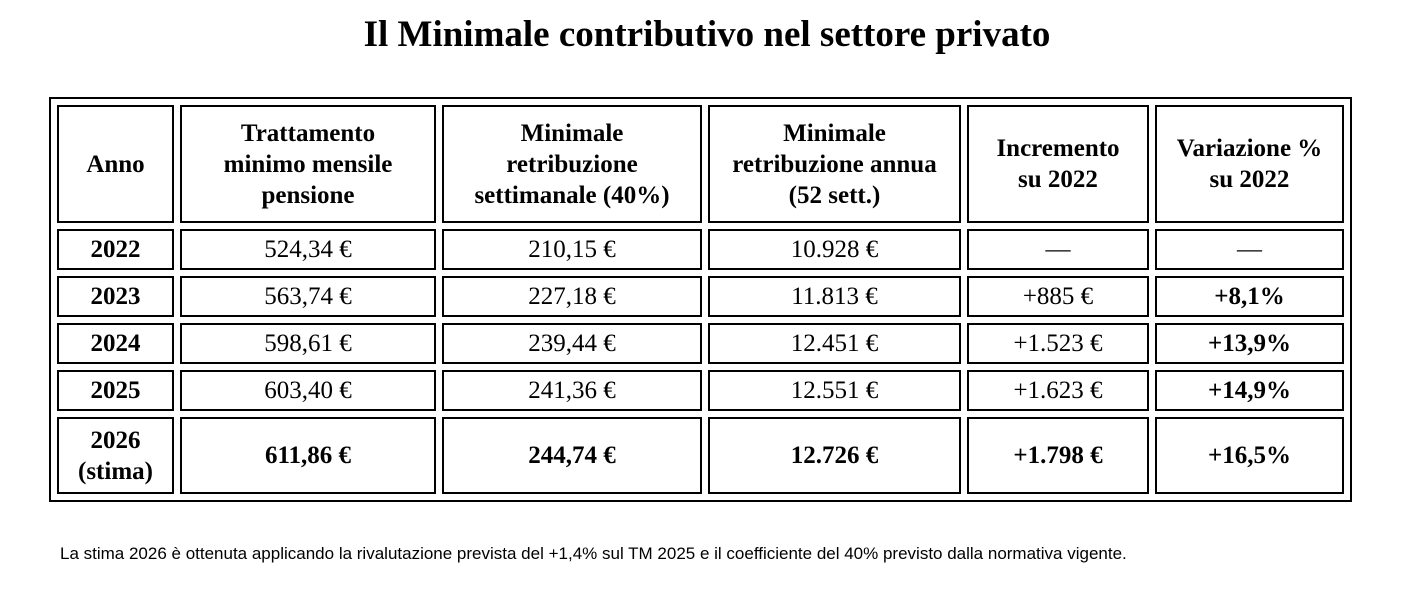 The height and width of the screenshot is (606, 1414). I want to click on table-row: 2023 563,74 €227,18 €11.813 € +885 € +8,1%, so click(700, 296).